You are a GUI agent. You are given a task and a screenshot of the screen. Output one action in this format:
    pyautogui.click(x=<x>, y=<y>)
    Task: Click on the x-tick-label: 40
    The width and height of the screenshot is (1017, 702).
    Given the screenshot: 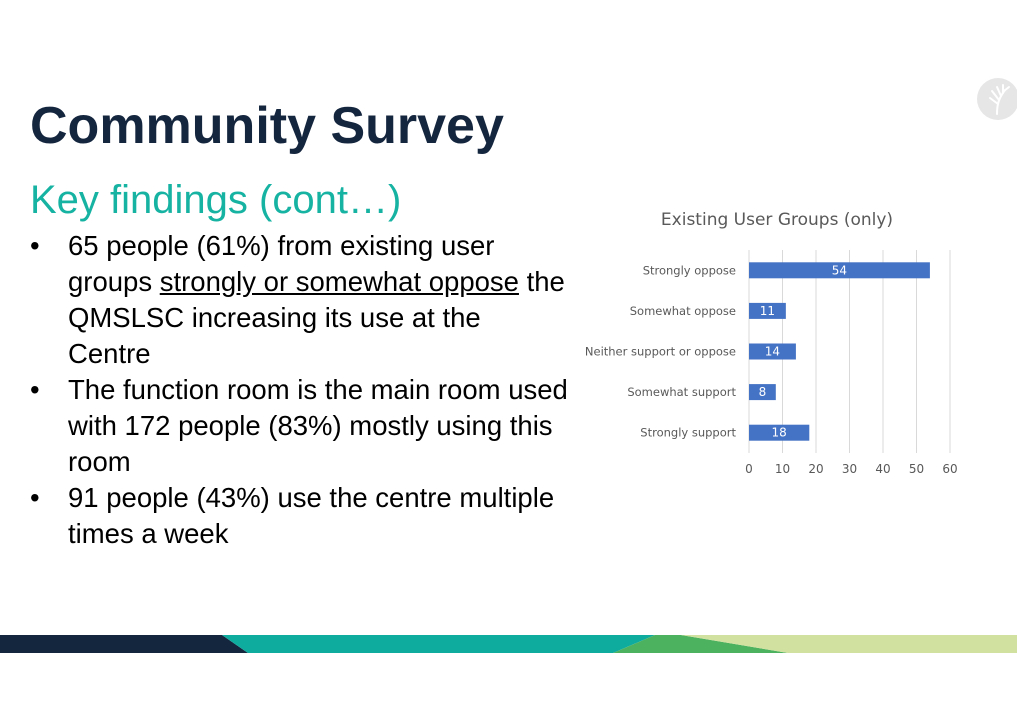 What is the action you would take?
    pyautogui.click(x=882, y=469)
    